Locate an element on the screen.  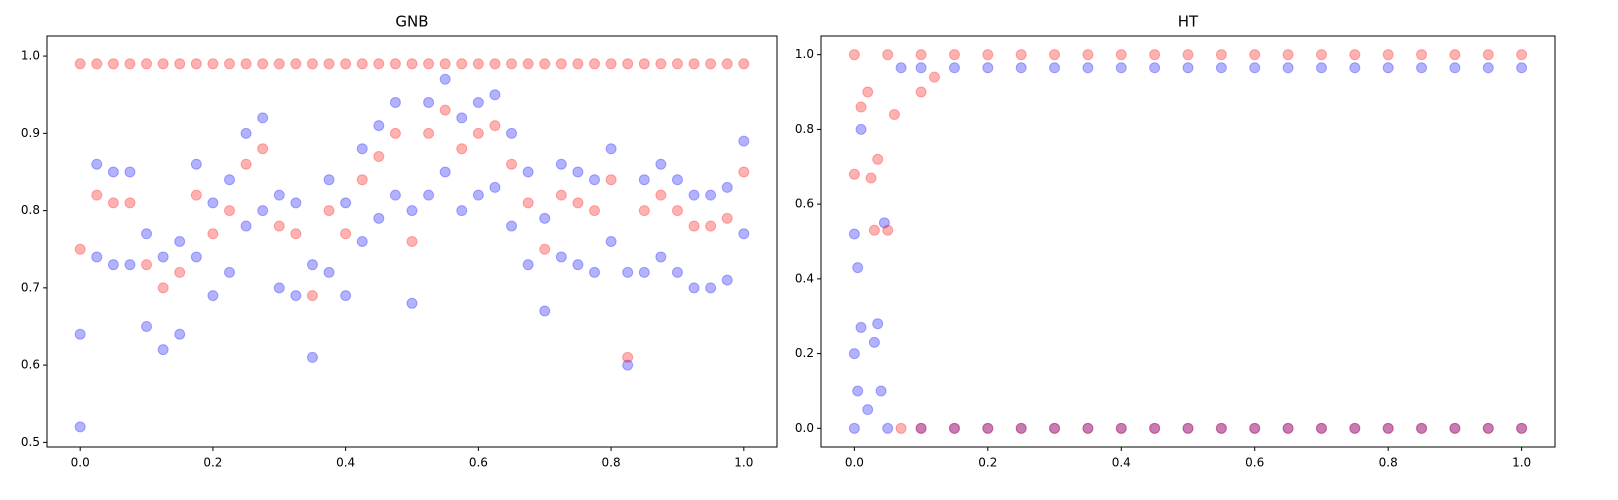
y-tick-label: 0.8 is located at coordinates (804, 129).